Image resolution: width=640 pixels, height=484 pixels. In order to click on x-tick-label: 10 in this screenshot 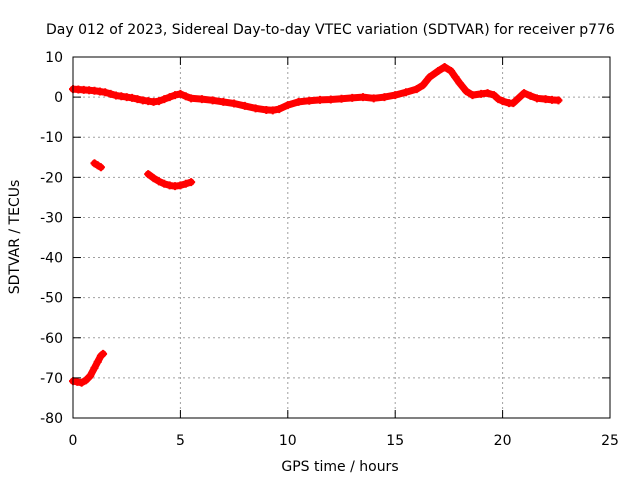, I will do `click(288, 441)`.